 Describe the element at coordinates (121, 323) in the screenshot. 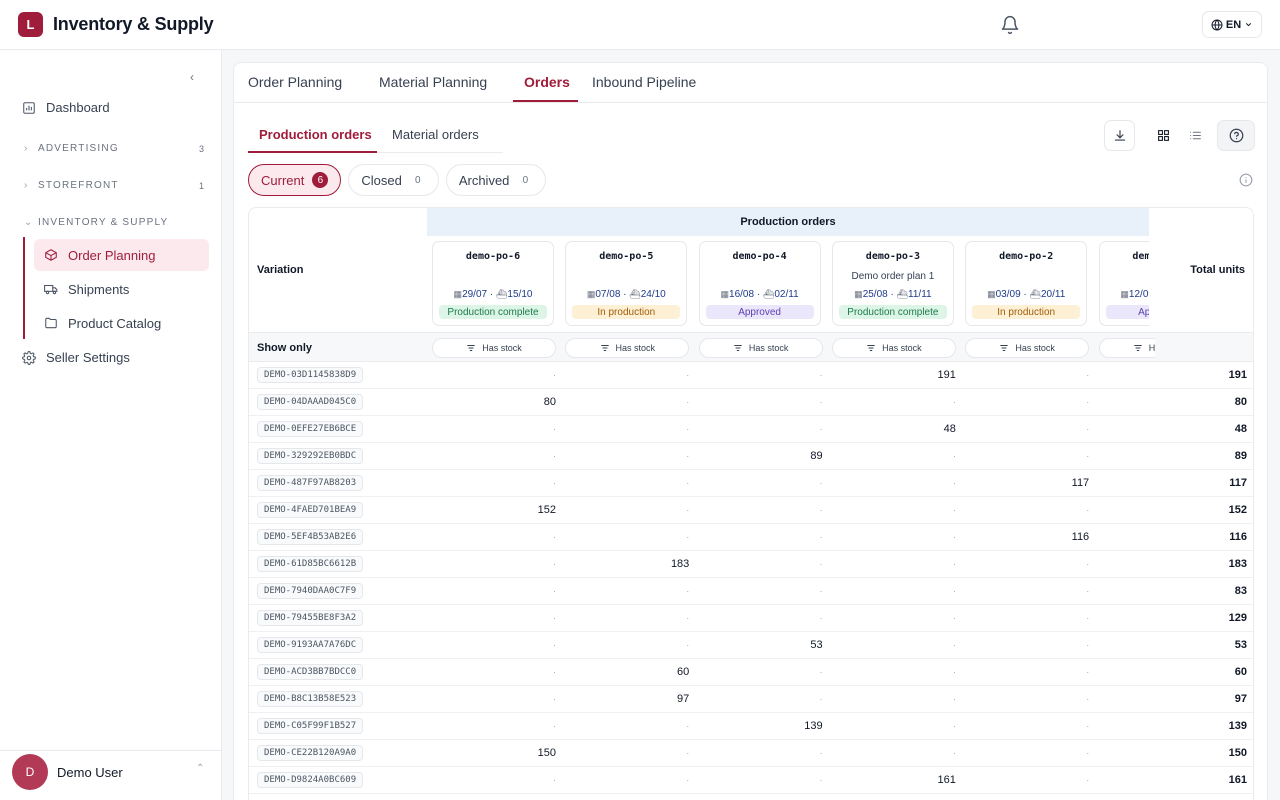

I see `sidebar-item-product-catalog: Product Catalog` at that location.